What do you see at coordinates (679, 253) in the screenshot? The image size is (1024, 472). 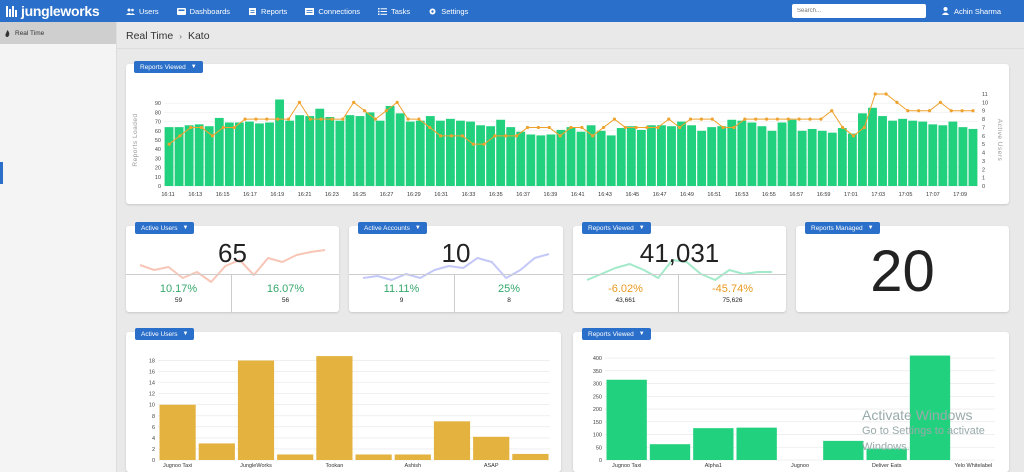 I see `kpi-reports-viewed-value: 41,031` at bounding box center [679, 253].